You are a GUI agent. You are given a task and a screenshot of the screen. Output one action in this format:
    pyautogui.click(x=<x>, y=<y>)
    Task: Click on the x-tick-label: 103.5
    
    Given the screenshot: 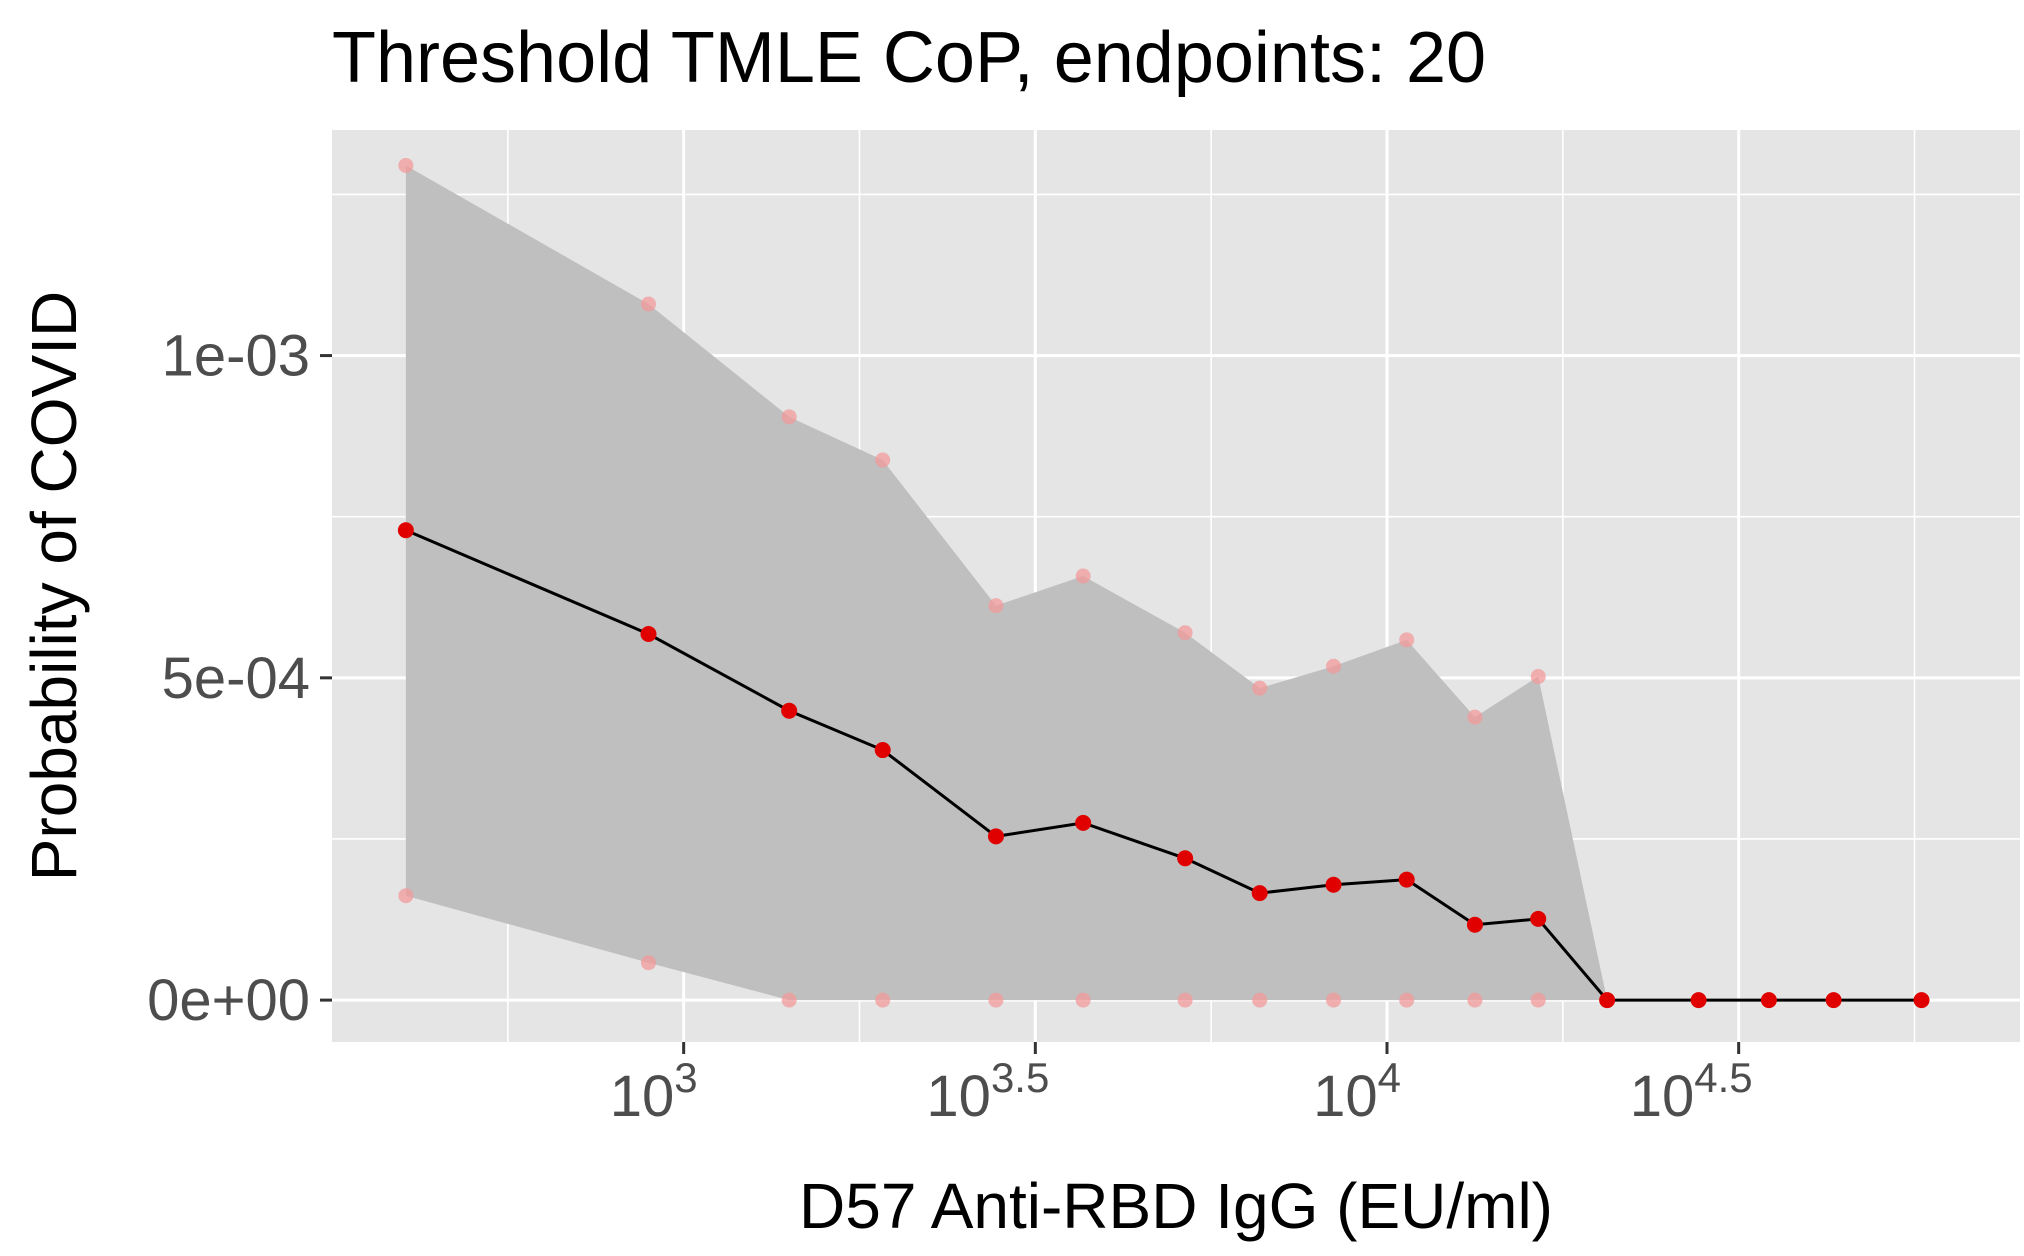 What is the action you would take?
    pyautogui.click(x=987, y=1091)
    